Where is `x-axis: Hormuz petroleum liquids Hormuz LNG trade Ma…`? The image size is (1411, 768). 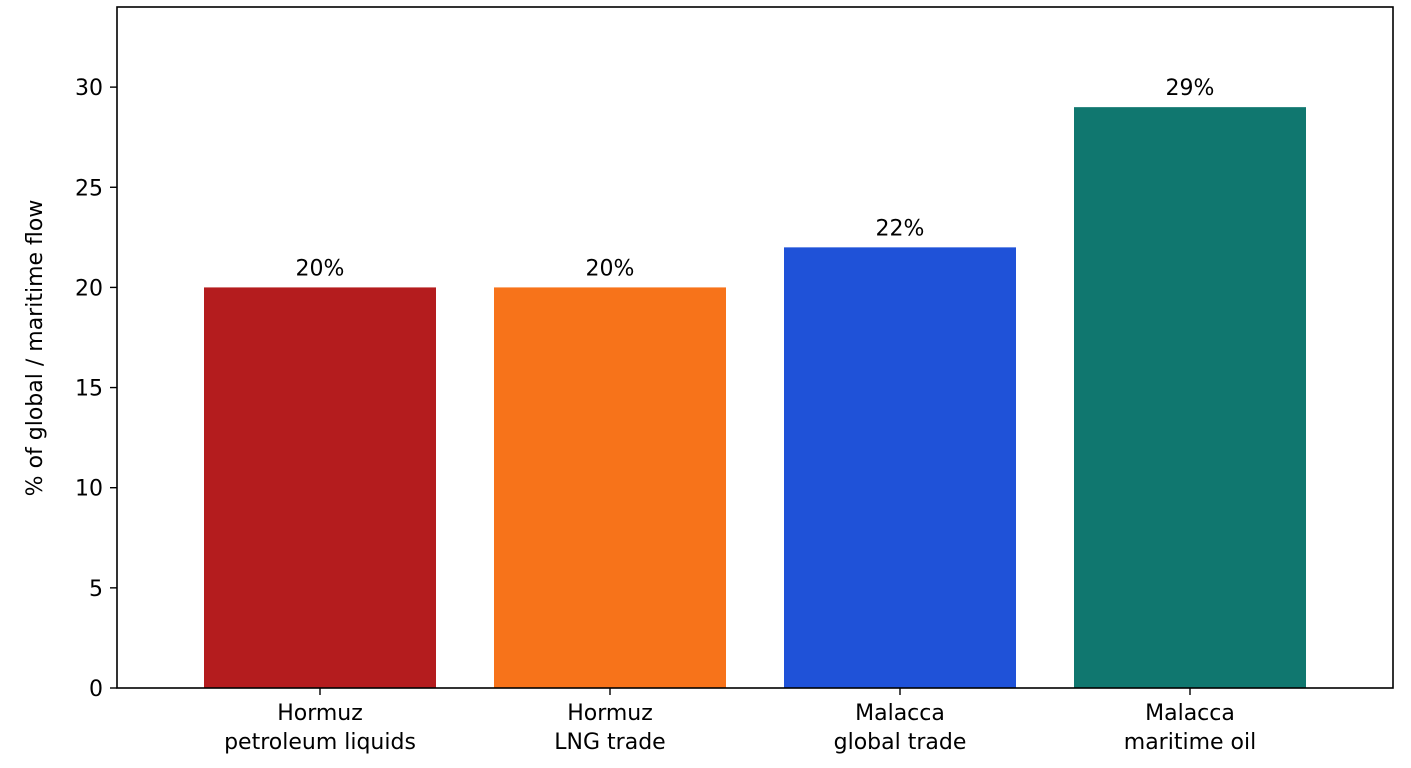 x-axis: Hormuz petroleum liquids Hormuz LNG trade Ma… is located at coordinates (740, 721).